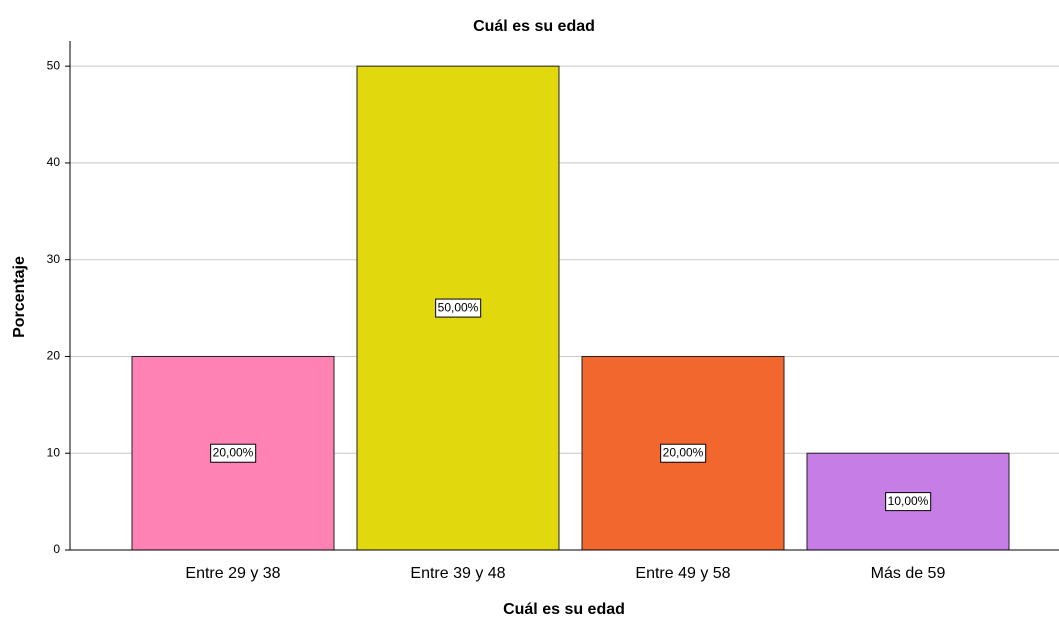  I want to click on x-axis-label: Cuál es su edad, so click(564, 609).